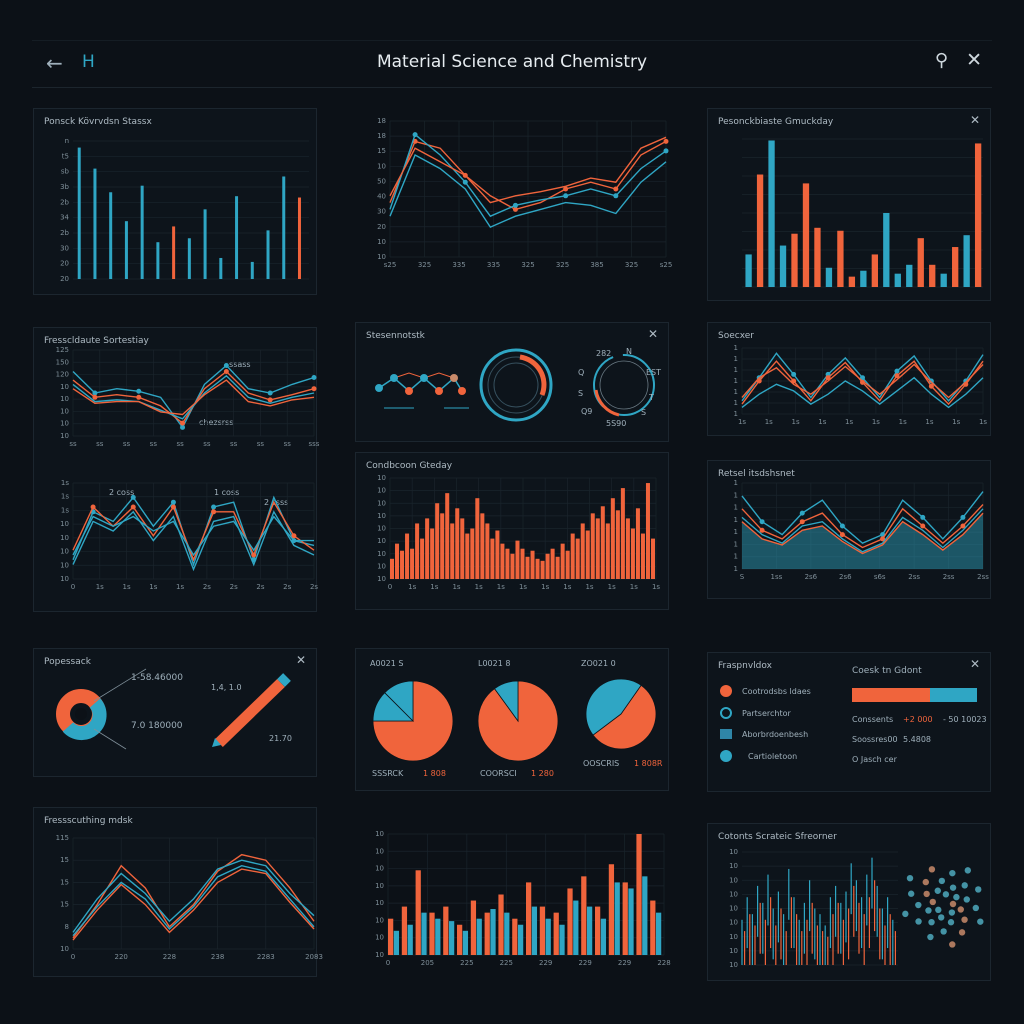 The image size is (1024, 1024). What do you see at coordinates (494, 663) in the screenshot?
I see `pie-label: L0021 8` at bounding box center [494, 663].